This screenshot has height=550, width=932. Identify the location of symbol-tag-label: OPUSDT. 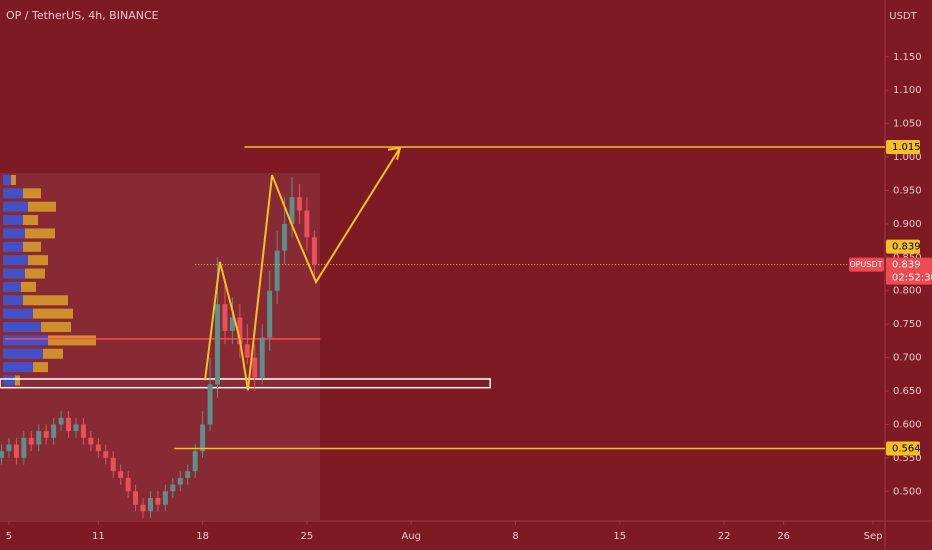
(865, 264).